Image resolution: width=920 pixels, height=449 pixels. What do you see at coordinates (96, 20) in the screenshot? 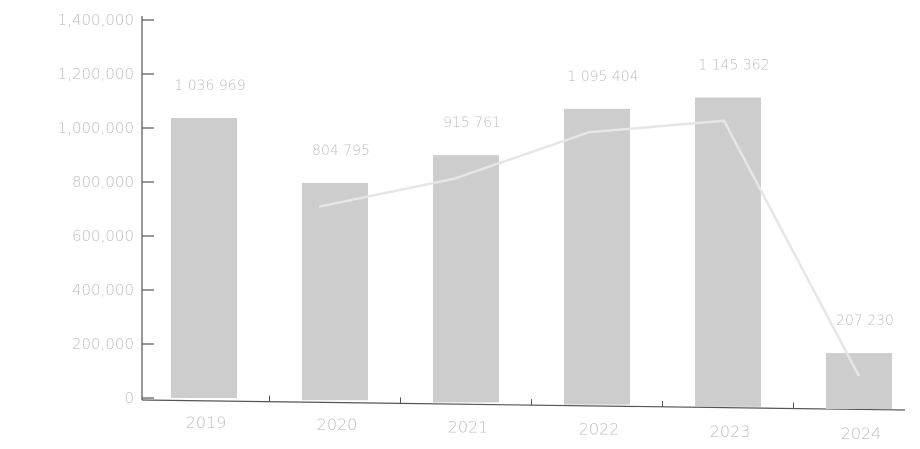
I see `y-tick-label: 1,400,000` at bounding box center [96, 20].